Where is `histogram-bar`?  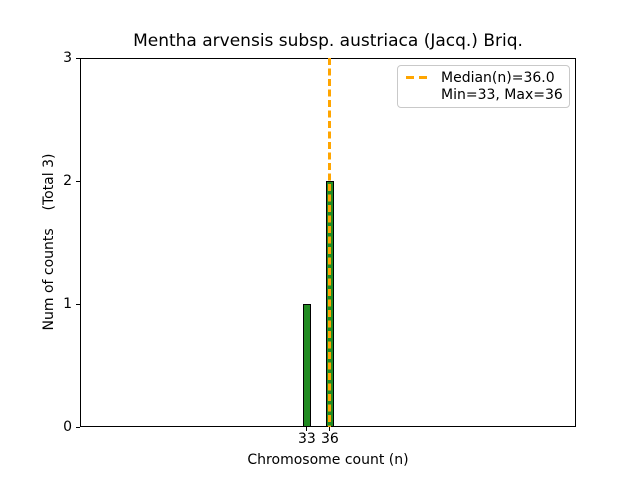
histogram-bar is located at coordinates (307, 365).